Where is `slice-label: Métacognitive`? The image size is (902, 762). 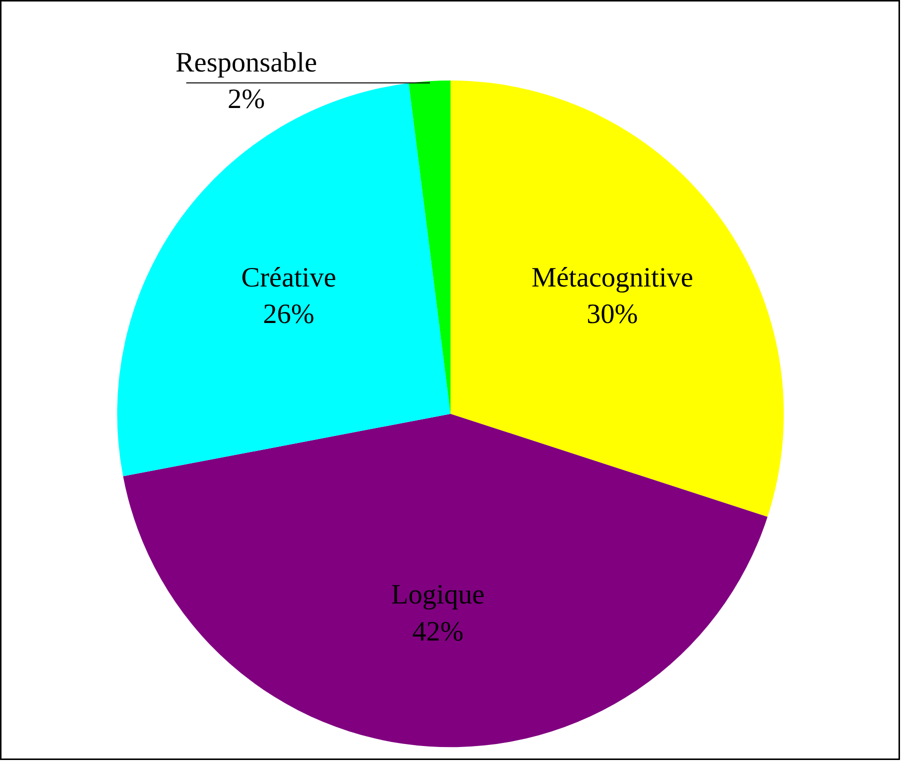
slice-label: Métacognitive is located at coordinates (612, 278).